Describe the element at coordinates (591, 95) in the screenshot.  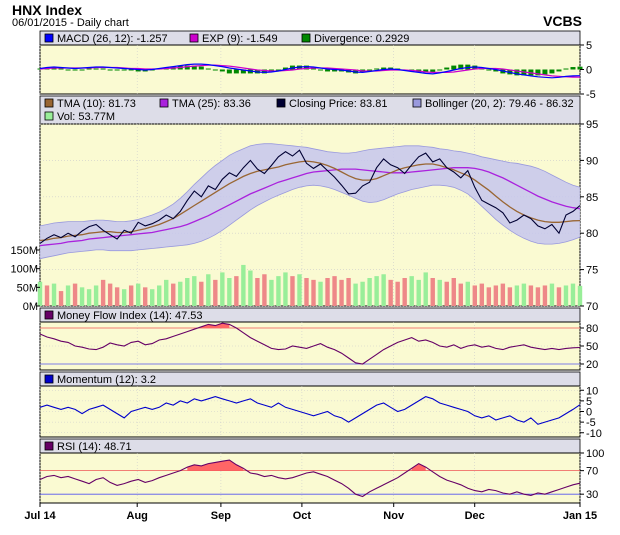
I see `macd-y-tick: -5` at that location.